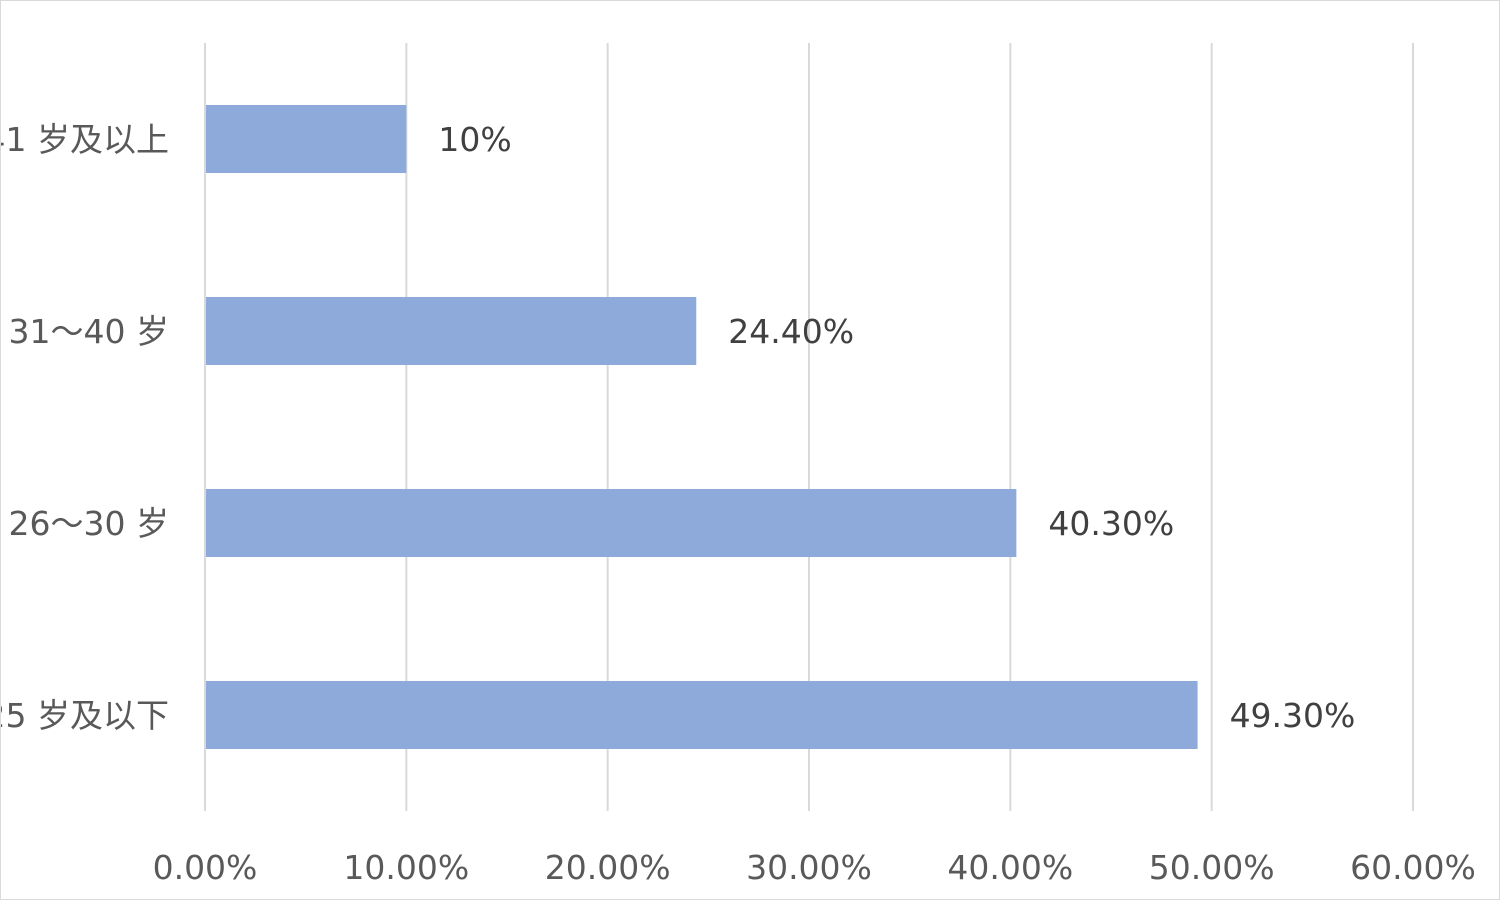 The image size is (1500, 901). Describe the element at coordinates (791, 331) in the screenshot. I see `data-label: 24.40%` at that location.